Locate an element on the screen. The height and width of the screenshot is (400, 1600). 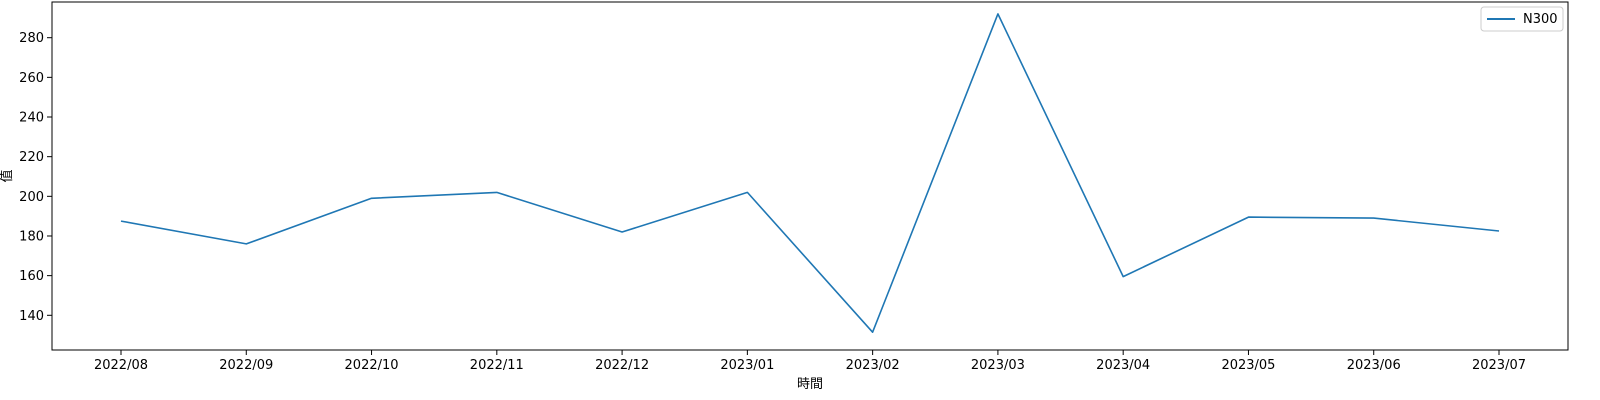
y-axis: 140 160 180 200 220 240 260 280 is located at coordinates (35, 177).